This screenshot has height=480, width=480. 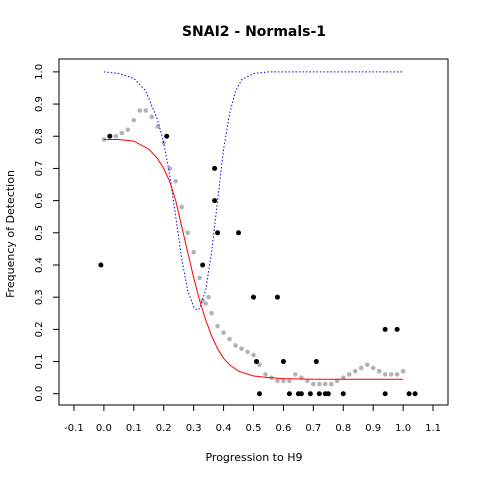 I want to click on x-tick-label: 0.2, so click(x=164, y=428).